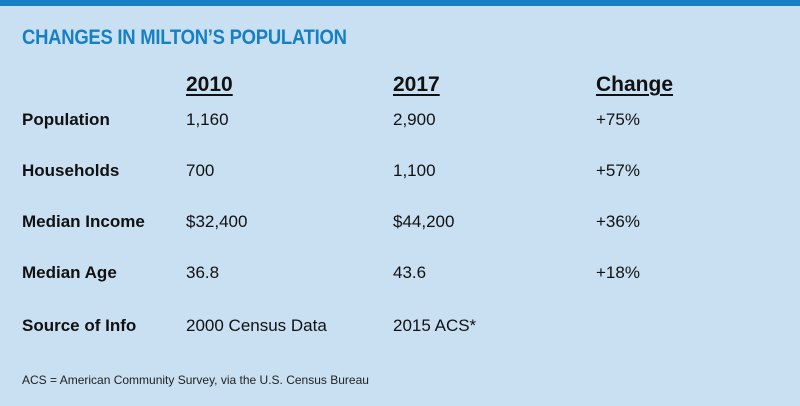 The height and width of the screenshot is (406, 800). What do you see at coordinates (66, 119) in the screenshot?
I see `row-label-population: Population` at bounding box center [66, 119].